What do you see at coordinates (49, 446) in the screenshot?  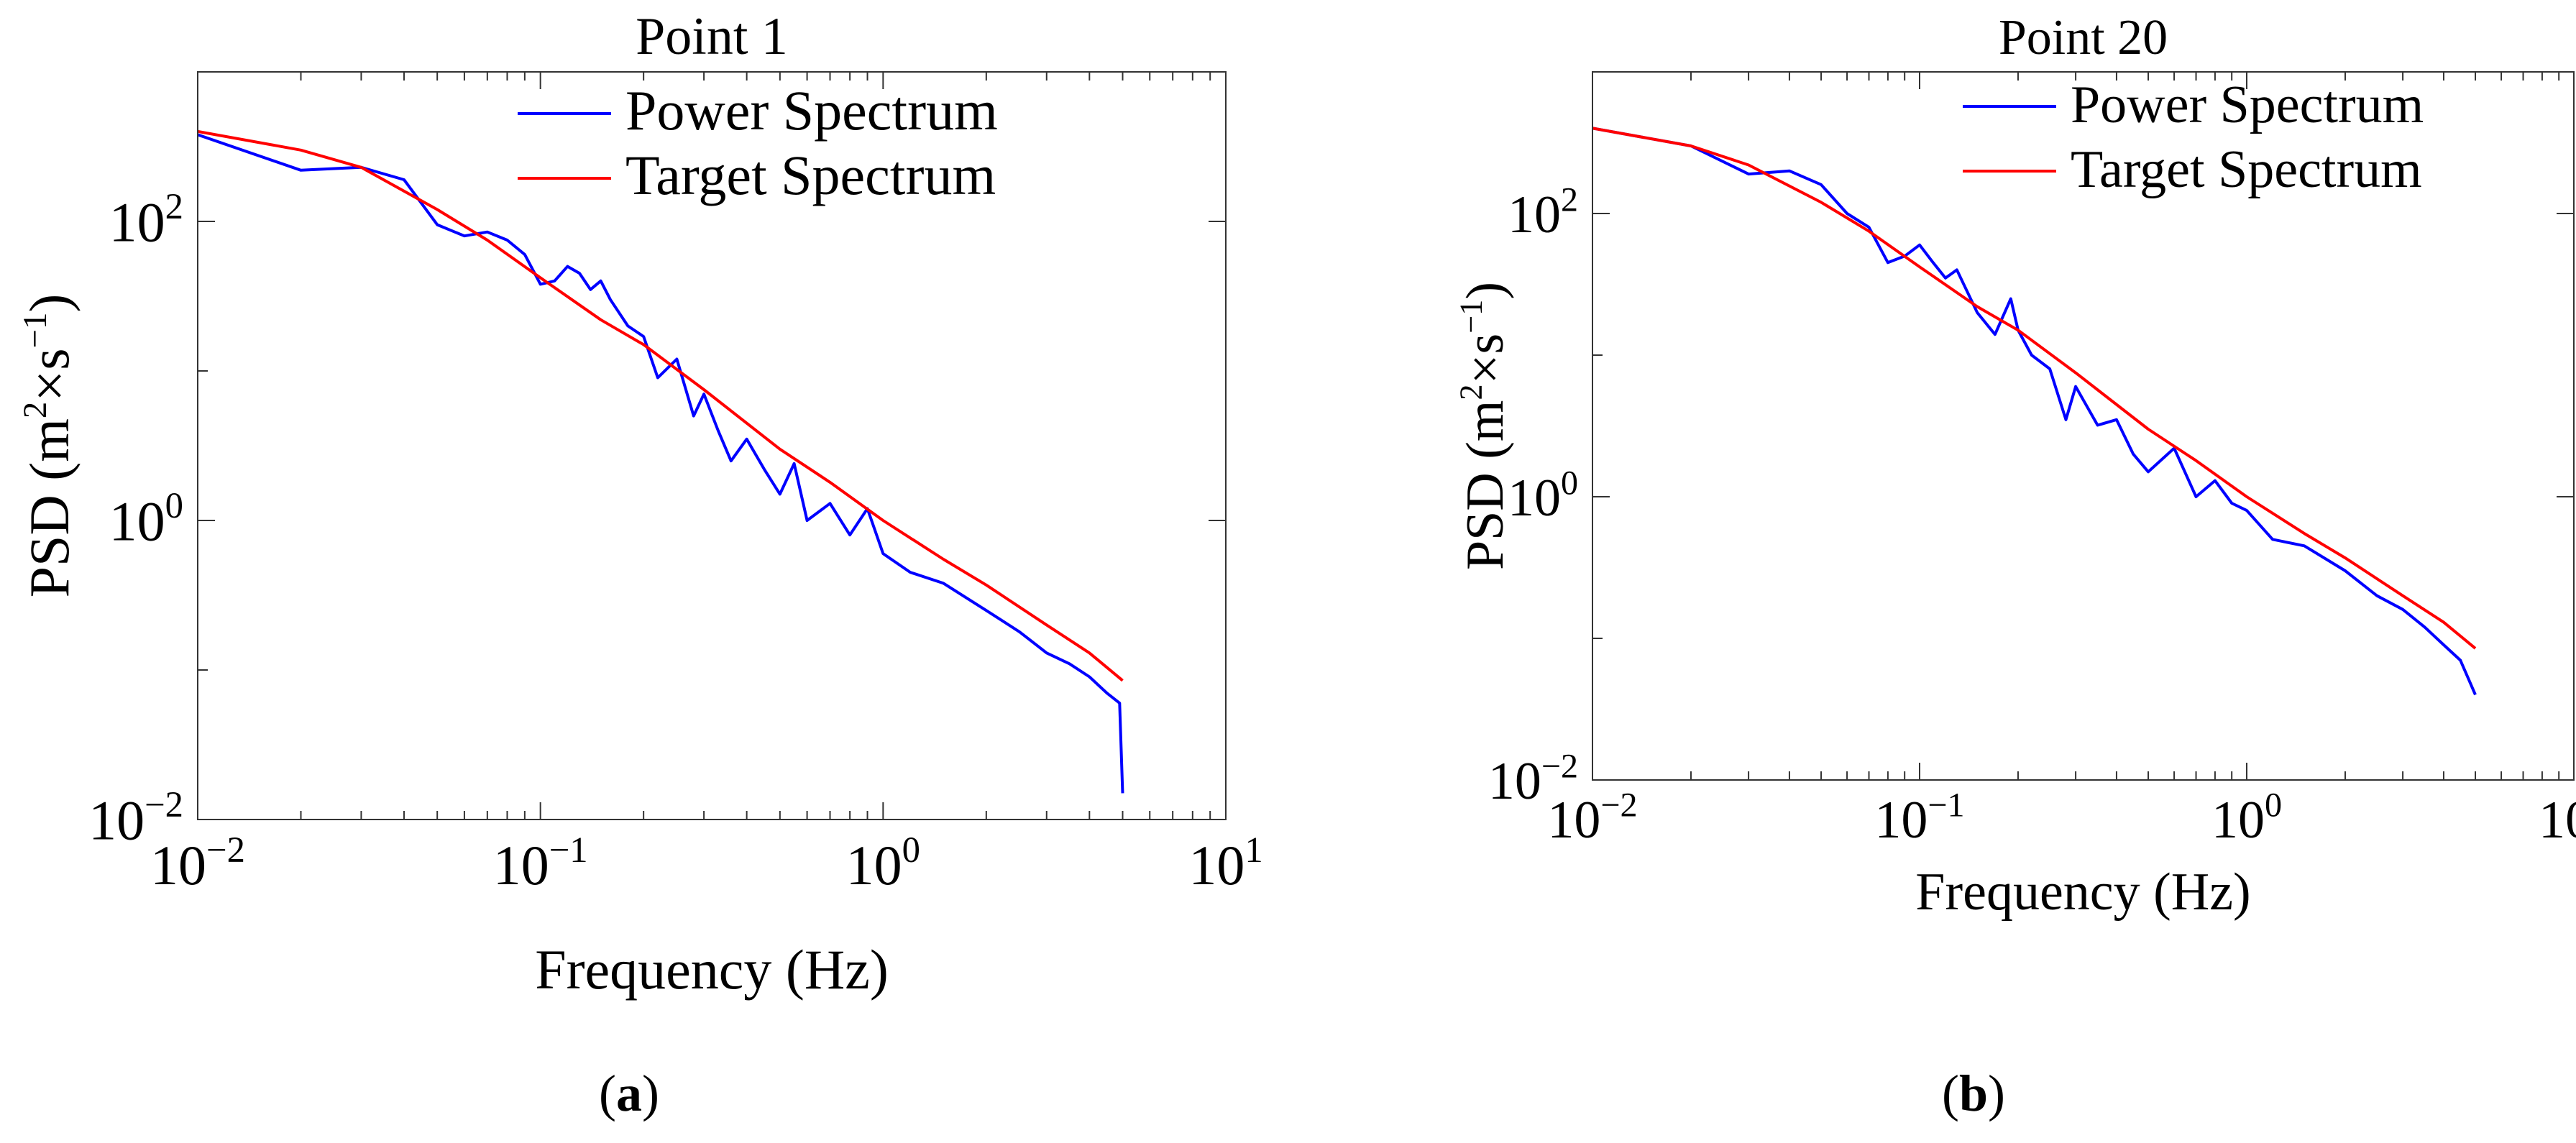 I see `chart-a-y-axis-label: PSD (m2×s−1)` at bounding box center [49, 446].